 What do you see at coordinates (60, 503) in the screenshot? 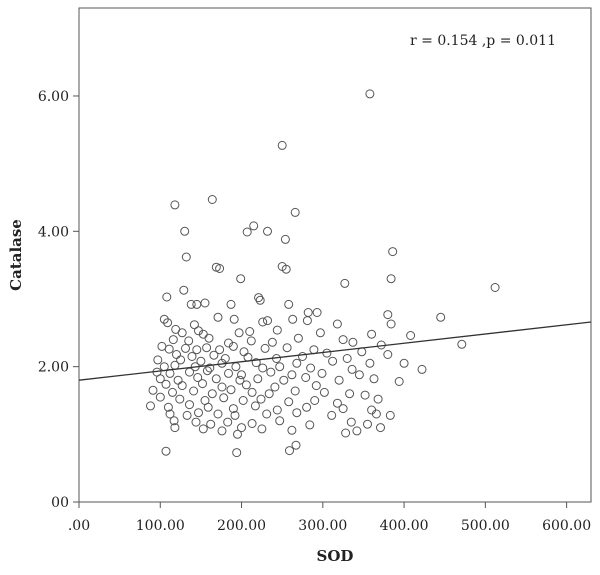
I see `y-tick-label: 00` at bounding box center [60, 503].